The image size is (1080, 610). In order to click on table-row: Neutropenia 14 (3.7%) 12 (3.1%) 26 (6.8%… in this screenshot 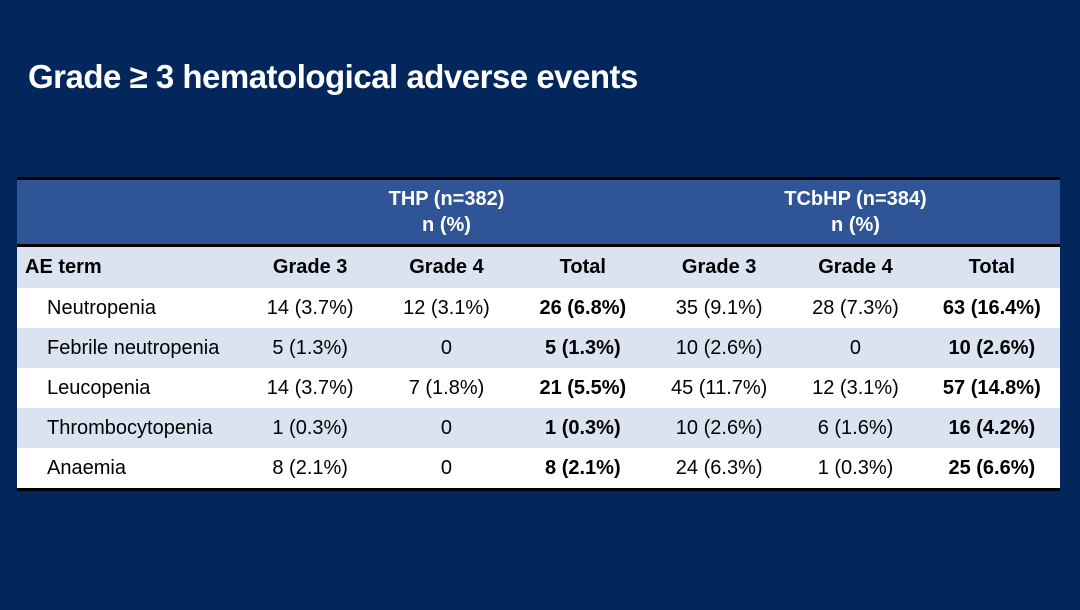, I will do `click(538, 308)`.